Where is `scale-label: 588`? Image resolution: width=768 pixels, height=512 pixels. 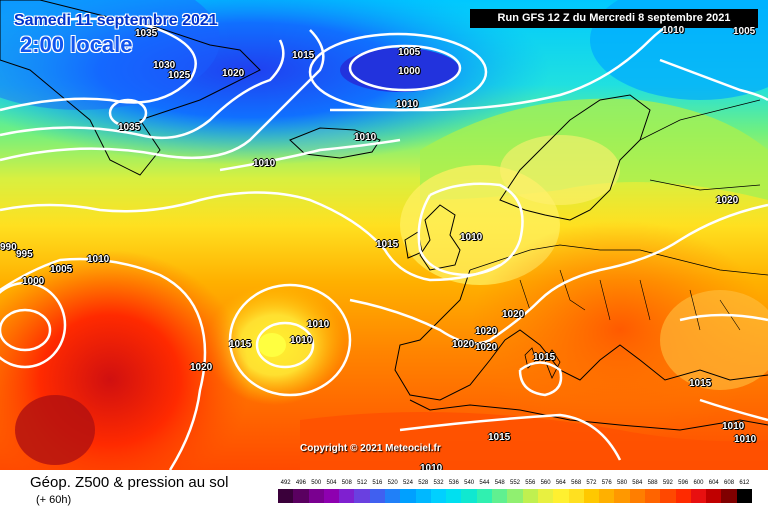 scale-label: 588 is located at coordinates (652, 483).